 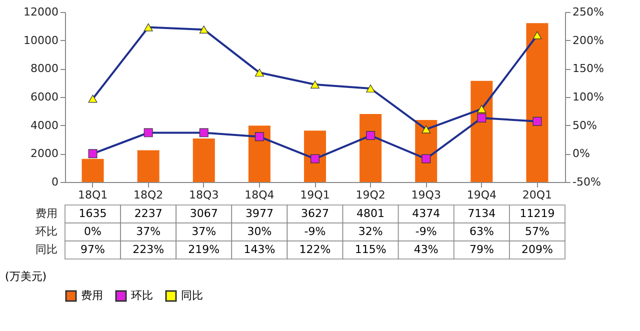 What do you see at coordinates (588, 69) in the screenshot?
I see `y2-tick-label: 150%` at bounding box center [588, 69].